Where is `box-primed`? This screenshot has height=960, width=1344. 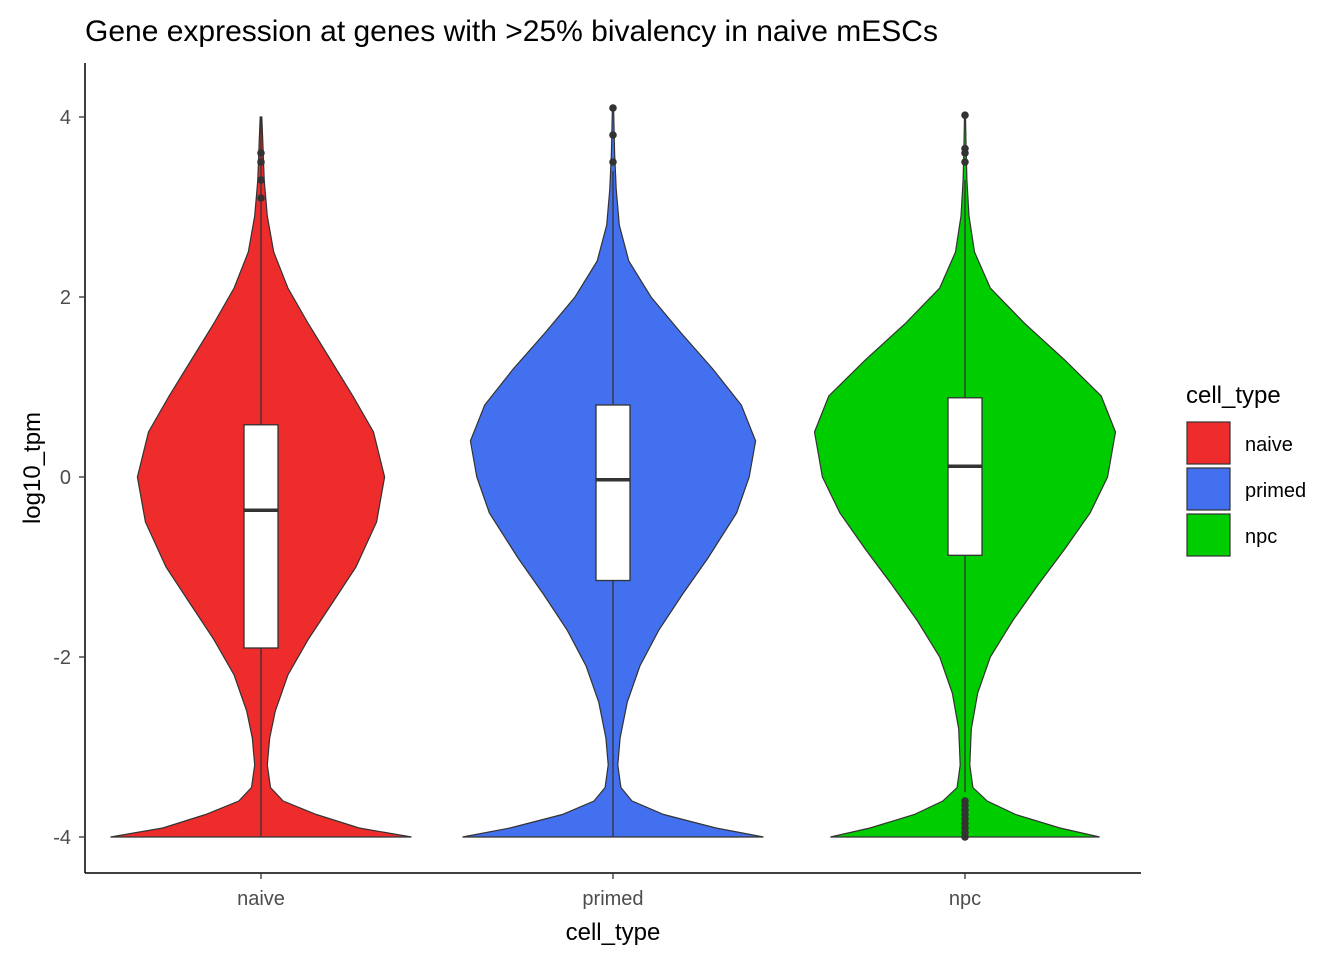 box-primed is located at coordinates (613, 493).